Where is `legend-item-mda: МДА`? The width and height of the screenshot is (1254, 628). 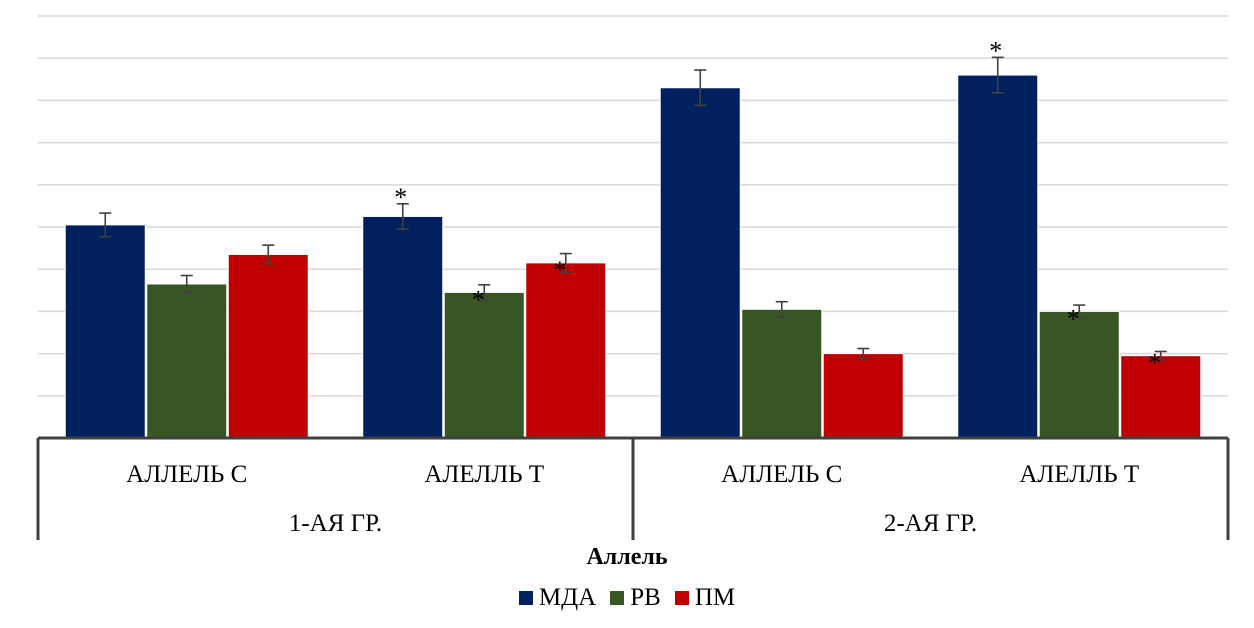 legend-item-mda: МДА is located at coordinates (557, 598).